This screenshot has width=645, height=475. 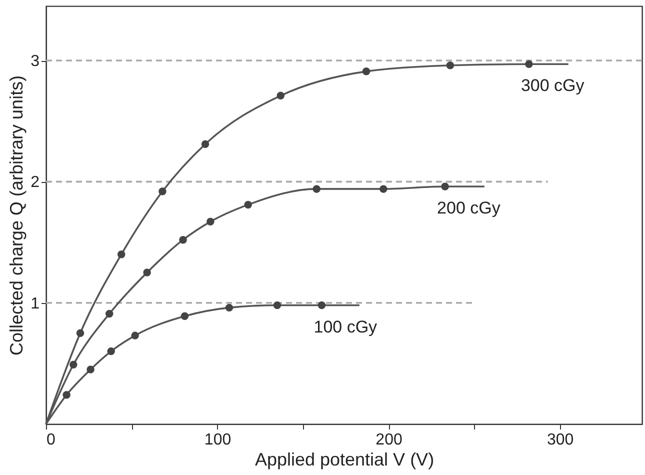 I want to click on y-tick-label: 3, so click(x=35, y=61).